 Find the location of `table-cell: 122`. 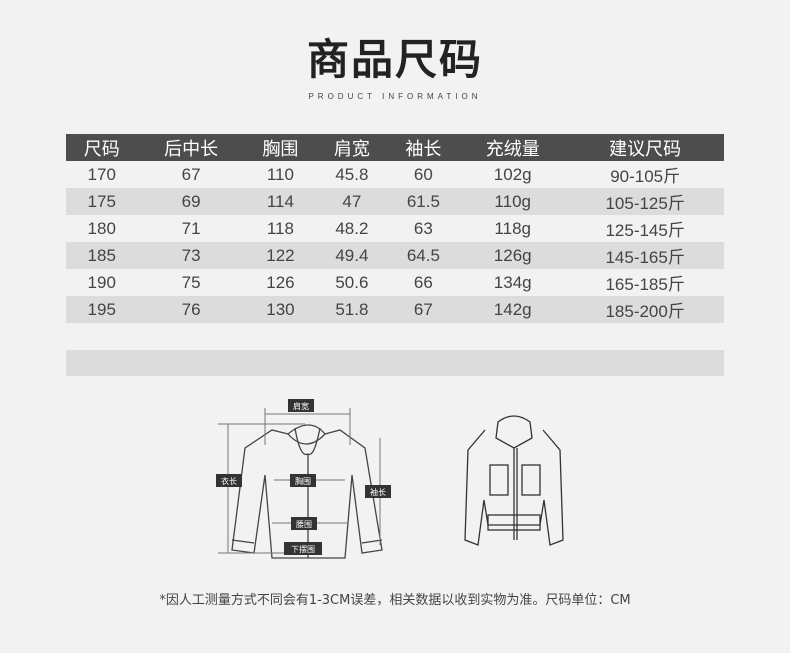

table-cell: 122 is located at coordinates (280, 255).